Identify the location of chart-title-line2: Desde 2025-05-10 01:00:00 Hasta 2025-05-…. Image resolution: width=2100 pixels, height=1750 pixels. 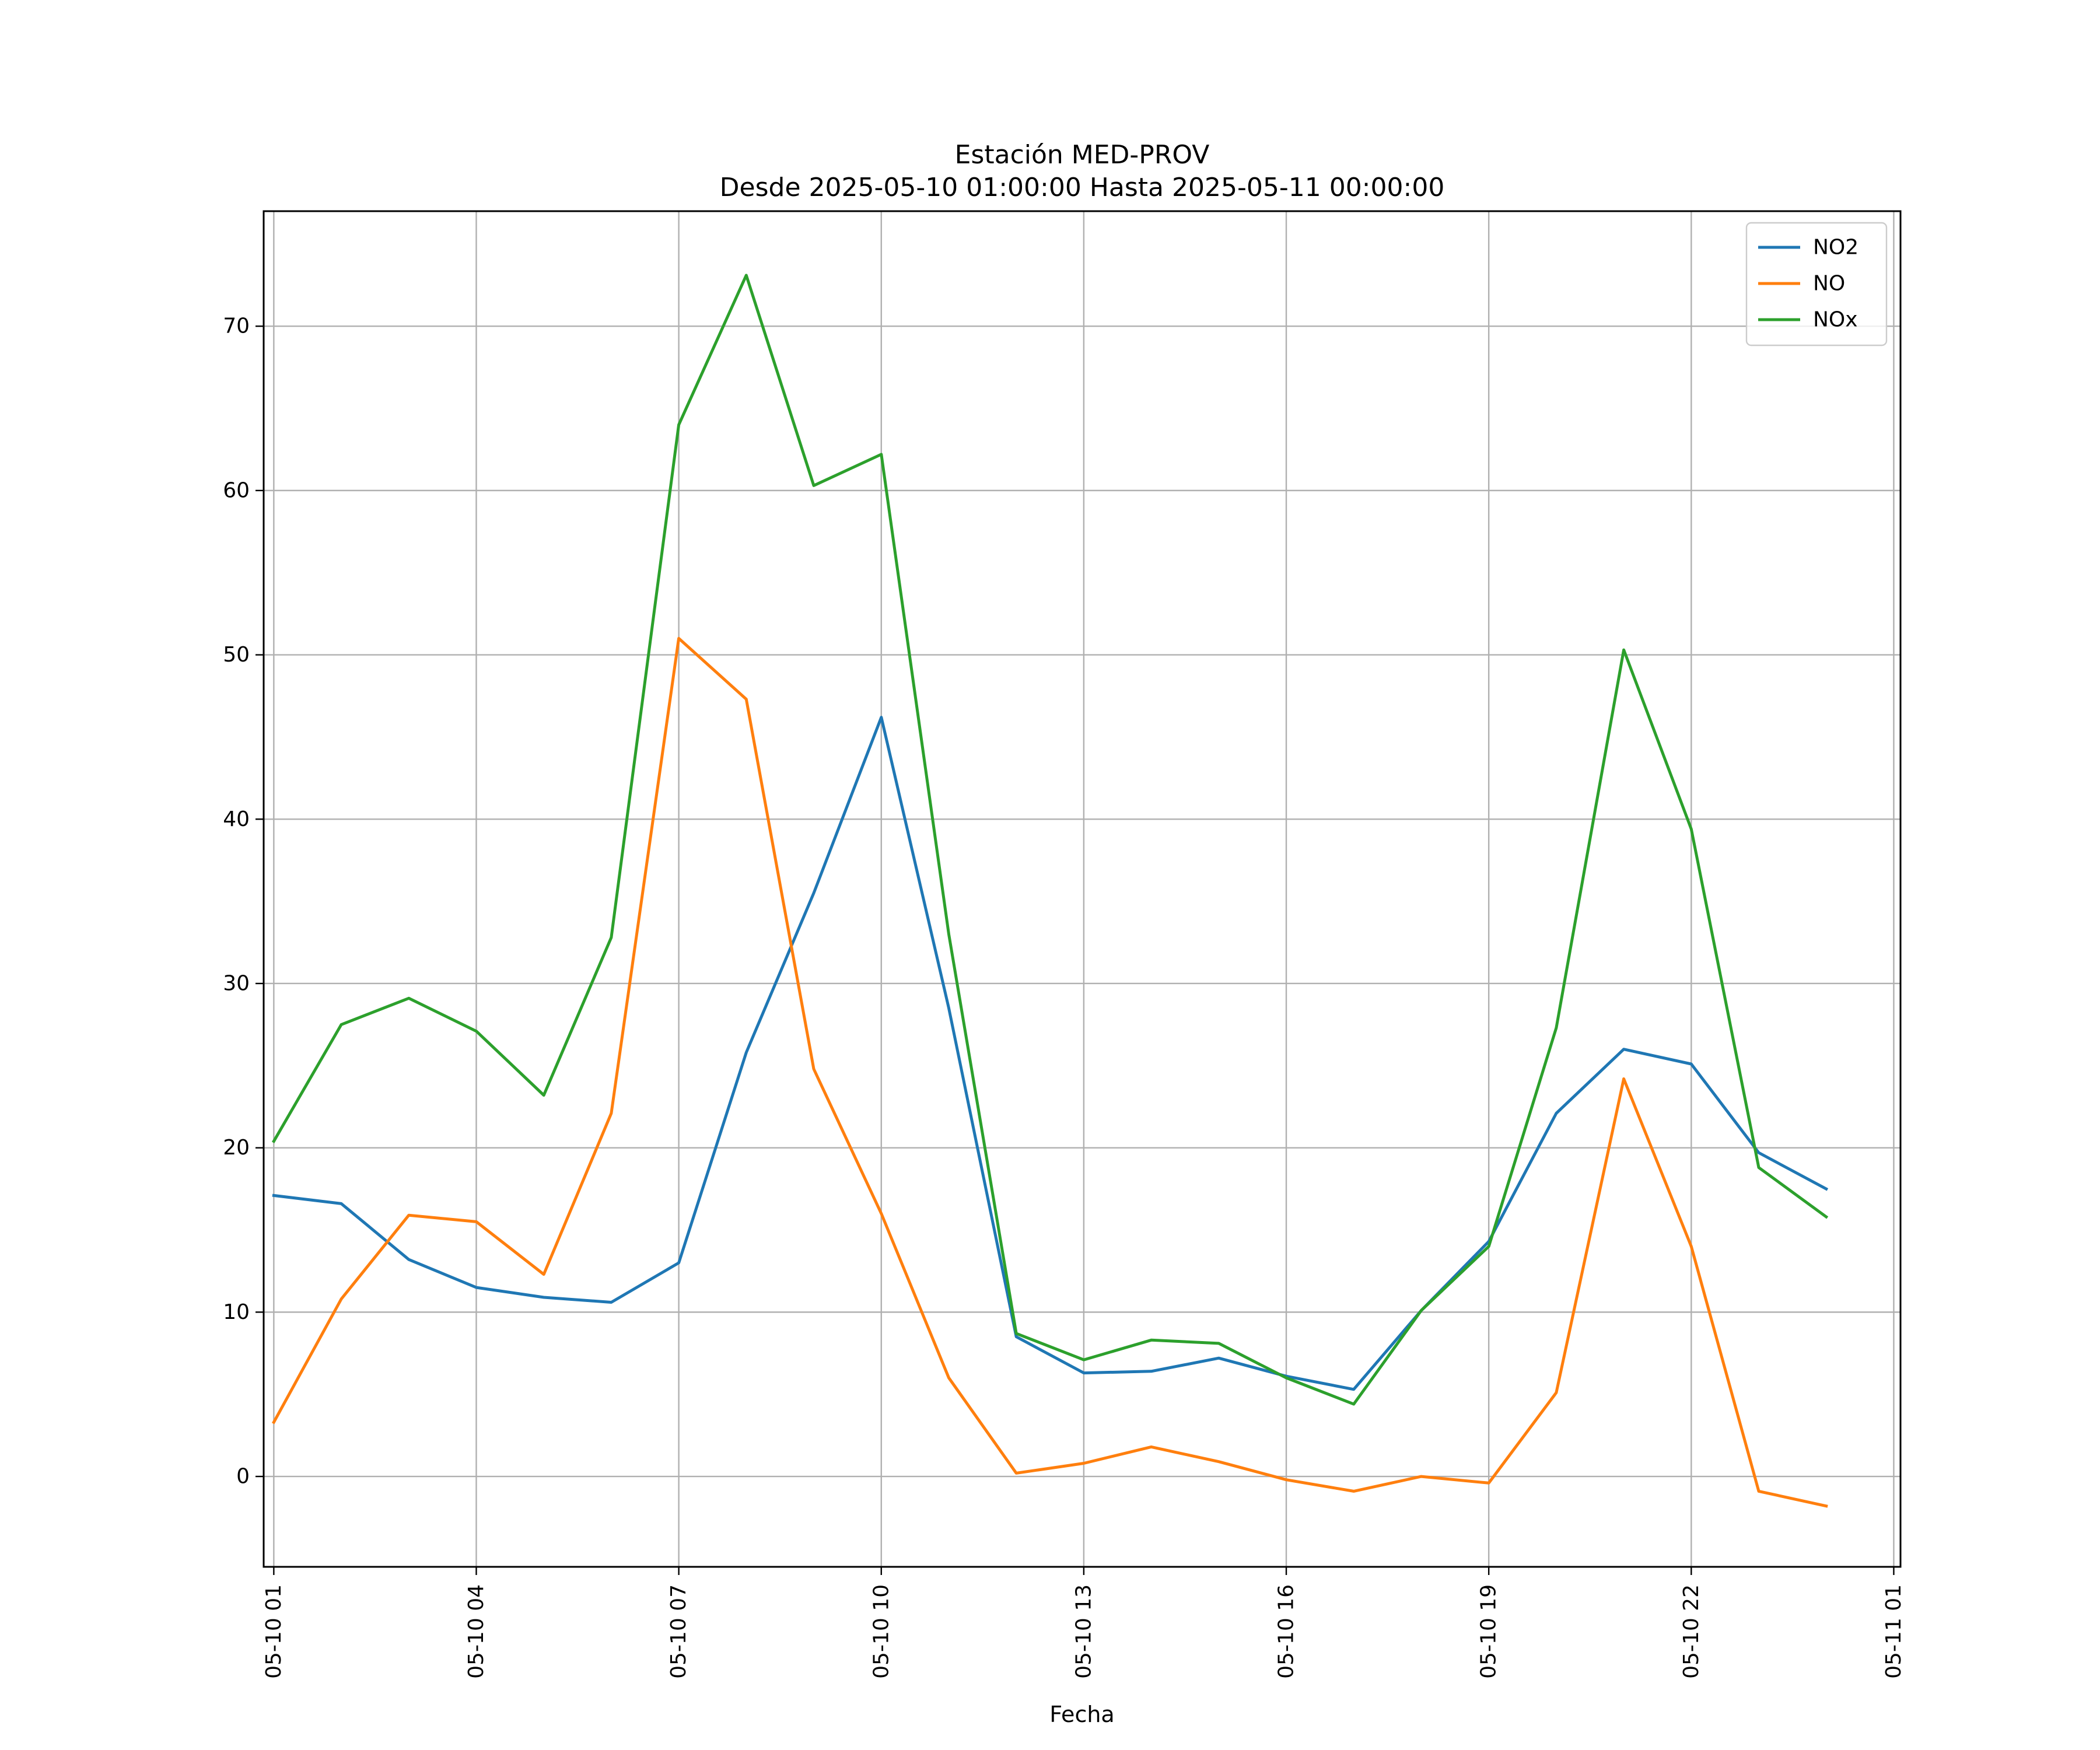
(1082, 187).